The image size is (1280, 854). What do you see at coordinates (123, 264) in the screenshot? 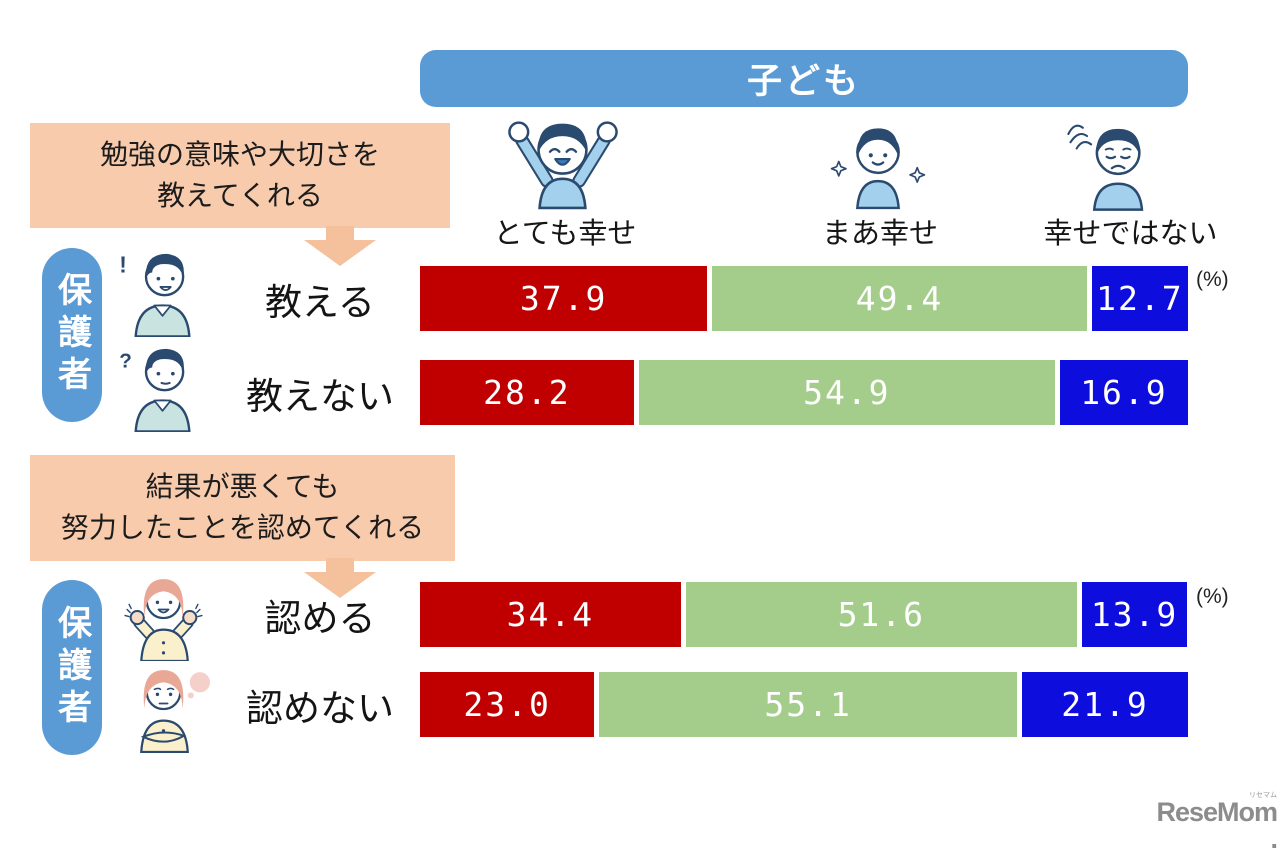
I see `exclamation-mark: !` at bounding box center [123, 264].